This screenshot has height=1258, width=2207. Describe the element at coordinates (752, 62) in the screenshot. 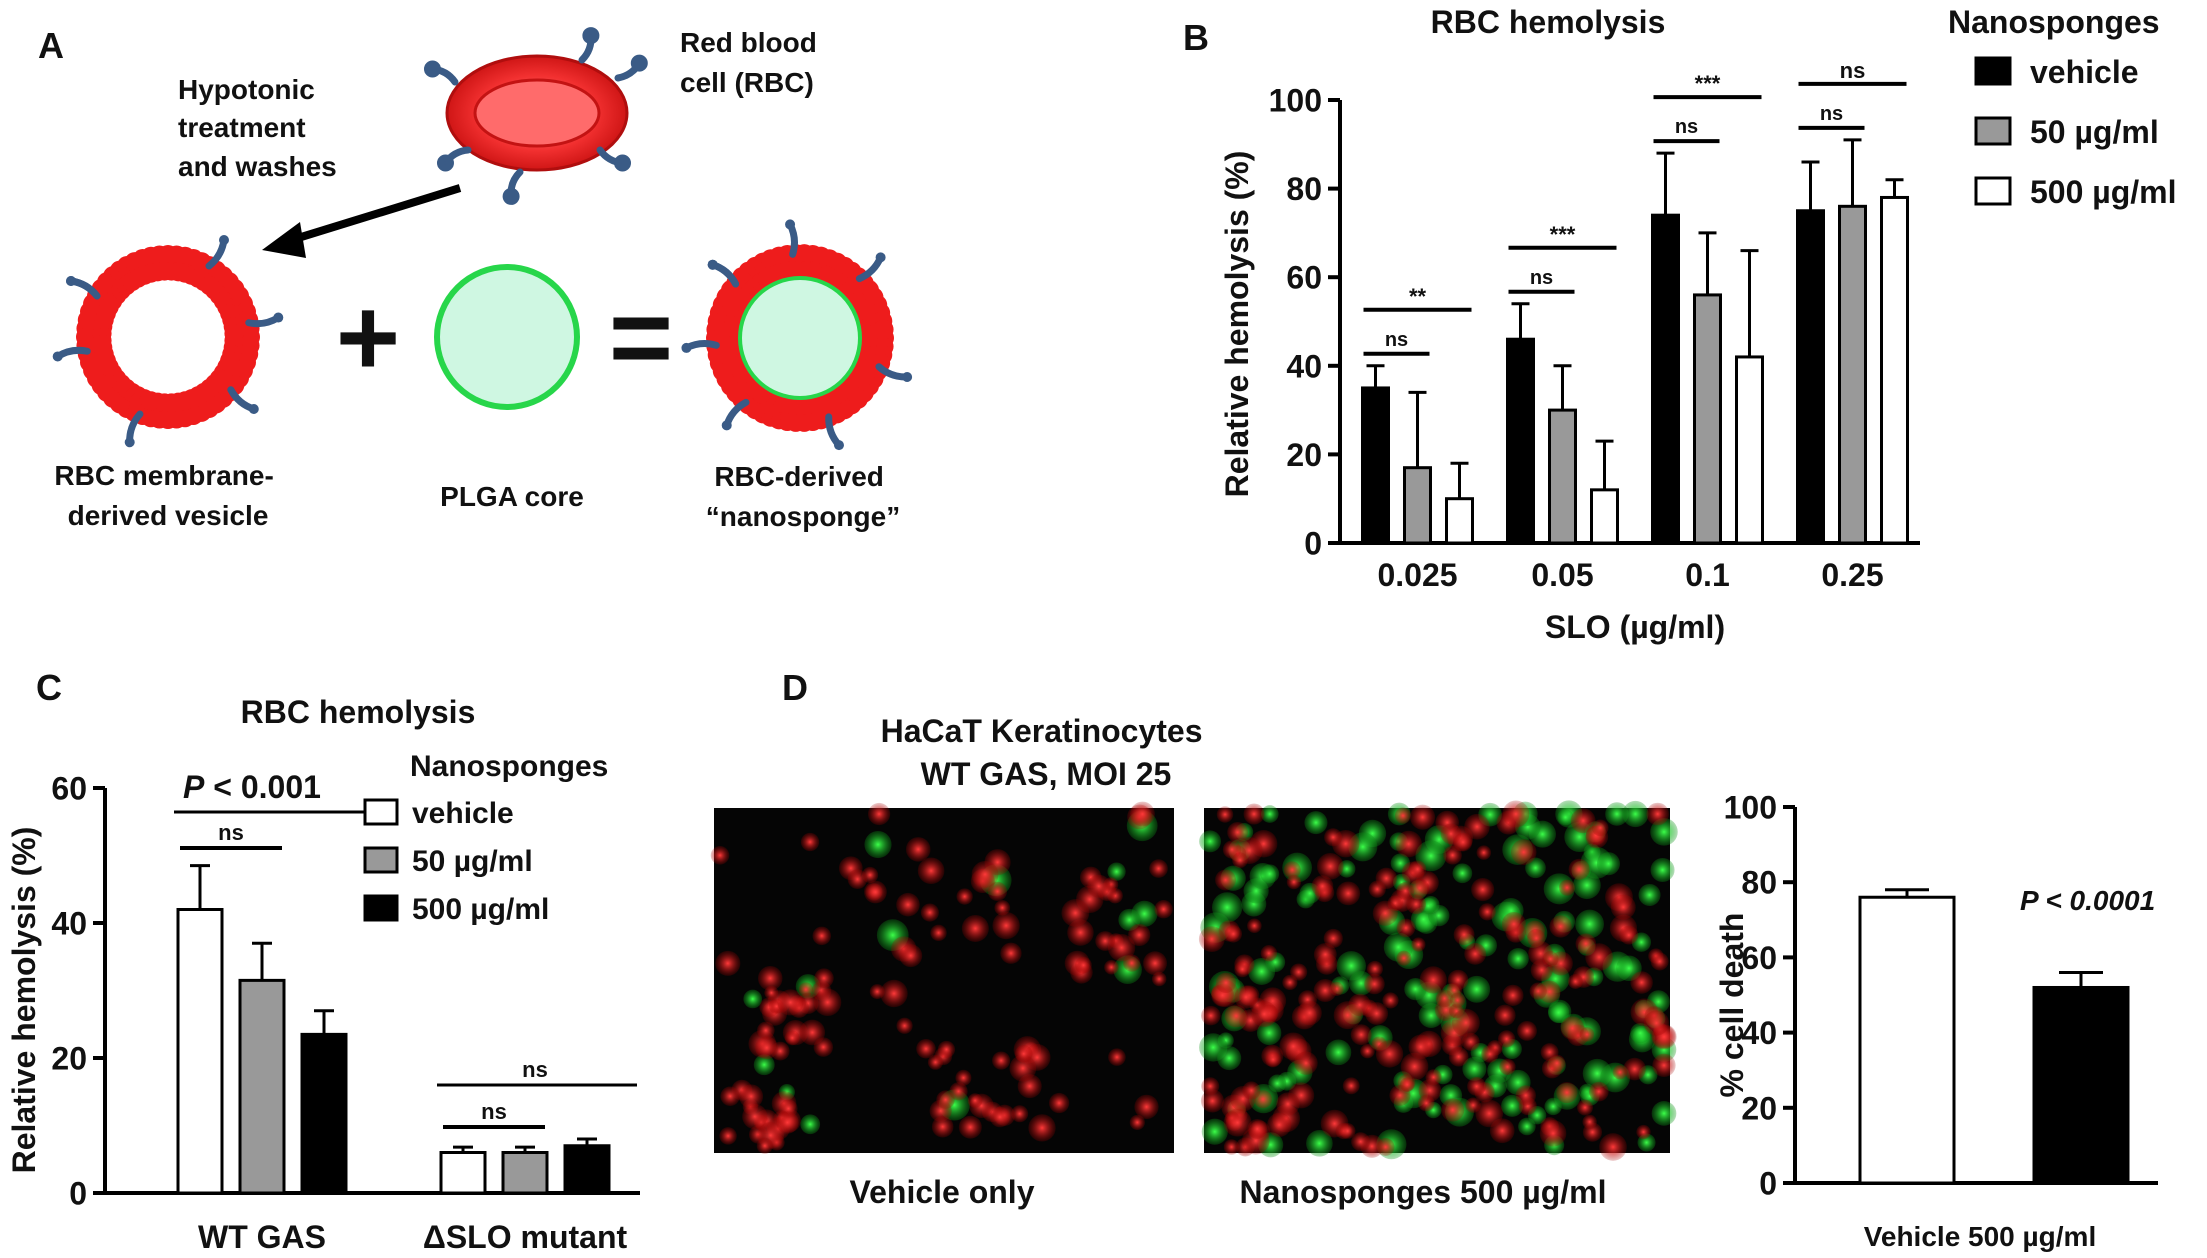

I see `rbc-label: Red blood cell (RBC)` at that location.